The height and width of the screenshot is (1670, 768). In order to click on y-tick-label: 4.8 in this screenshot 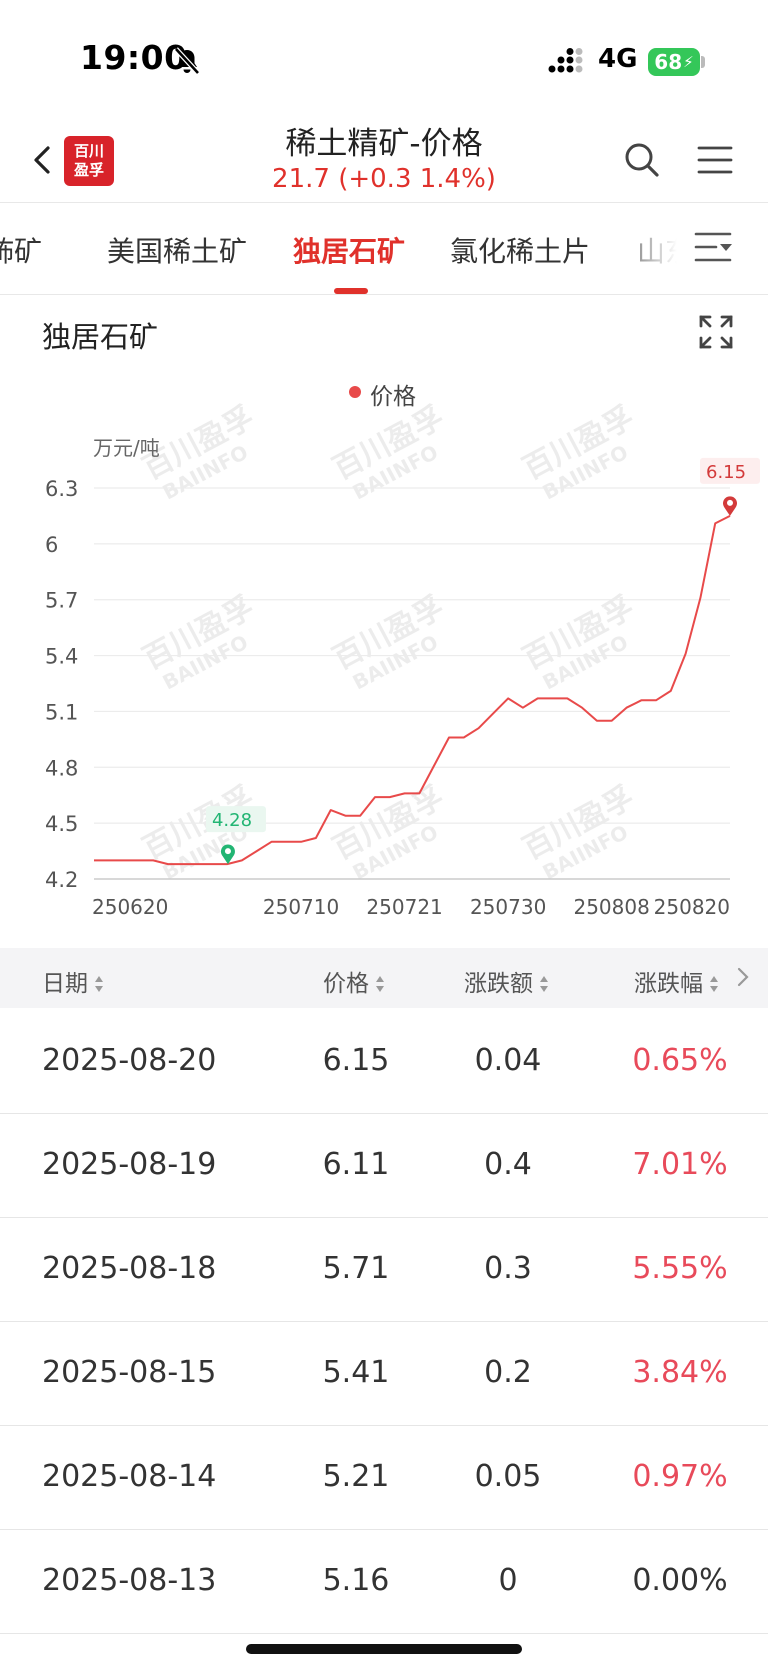, I will do `click(61, 768)`.